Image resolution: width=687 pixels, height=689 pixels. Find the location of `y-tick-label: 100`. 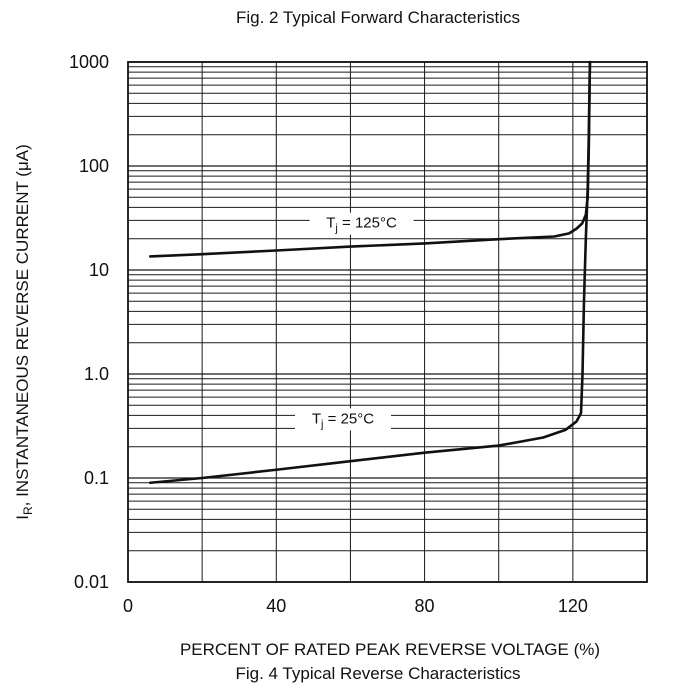

y-tick-label: 100 is located at coordinates (94, 166).